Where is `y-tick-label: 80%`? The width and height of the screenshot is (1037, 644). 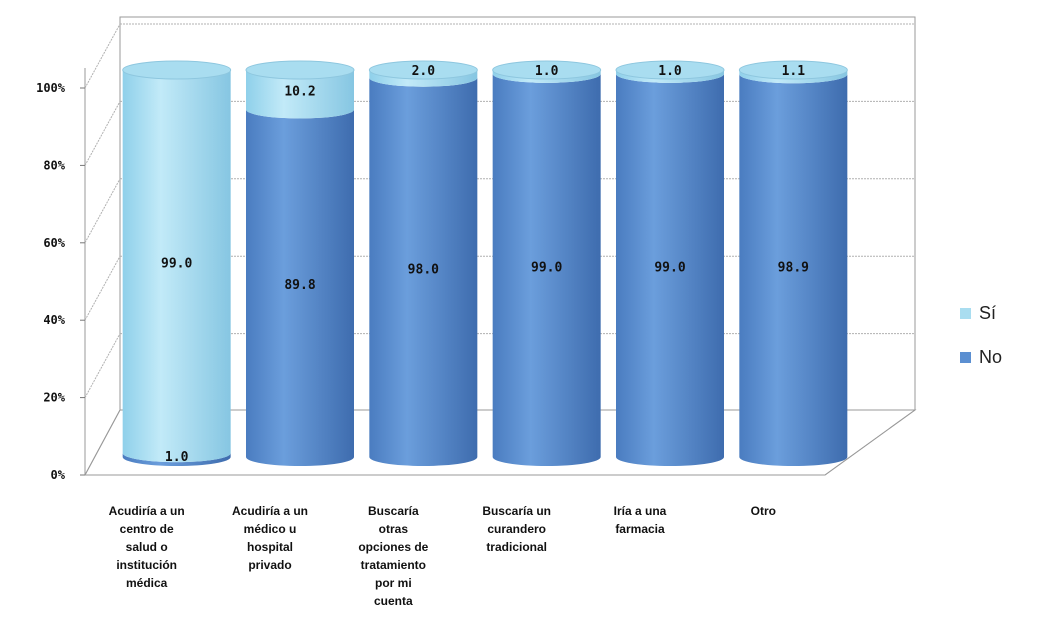 y-tick-label: 80% is located at coordinates (54, 165).